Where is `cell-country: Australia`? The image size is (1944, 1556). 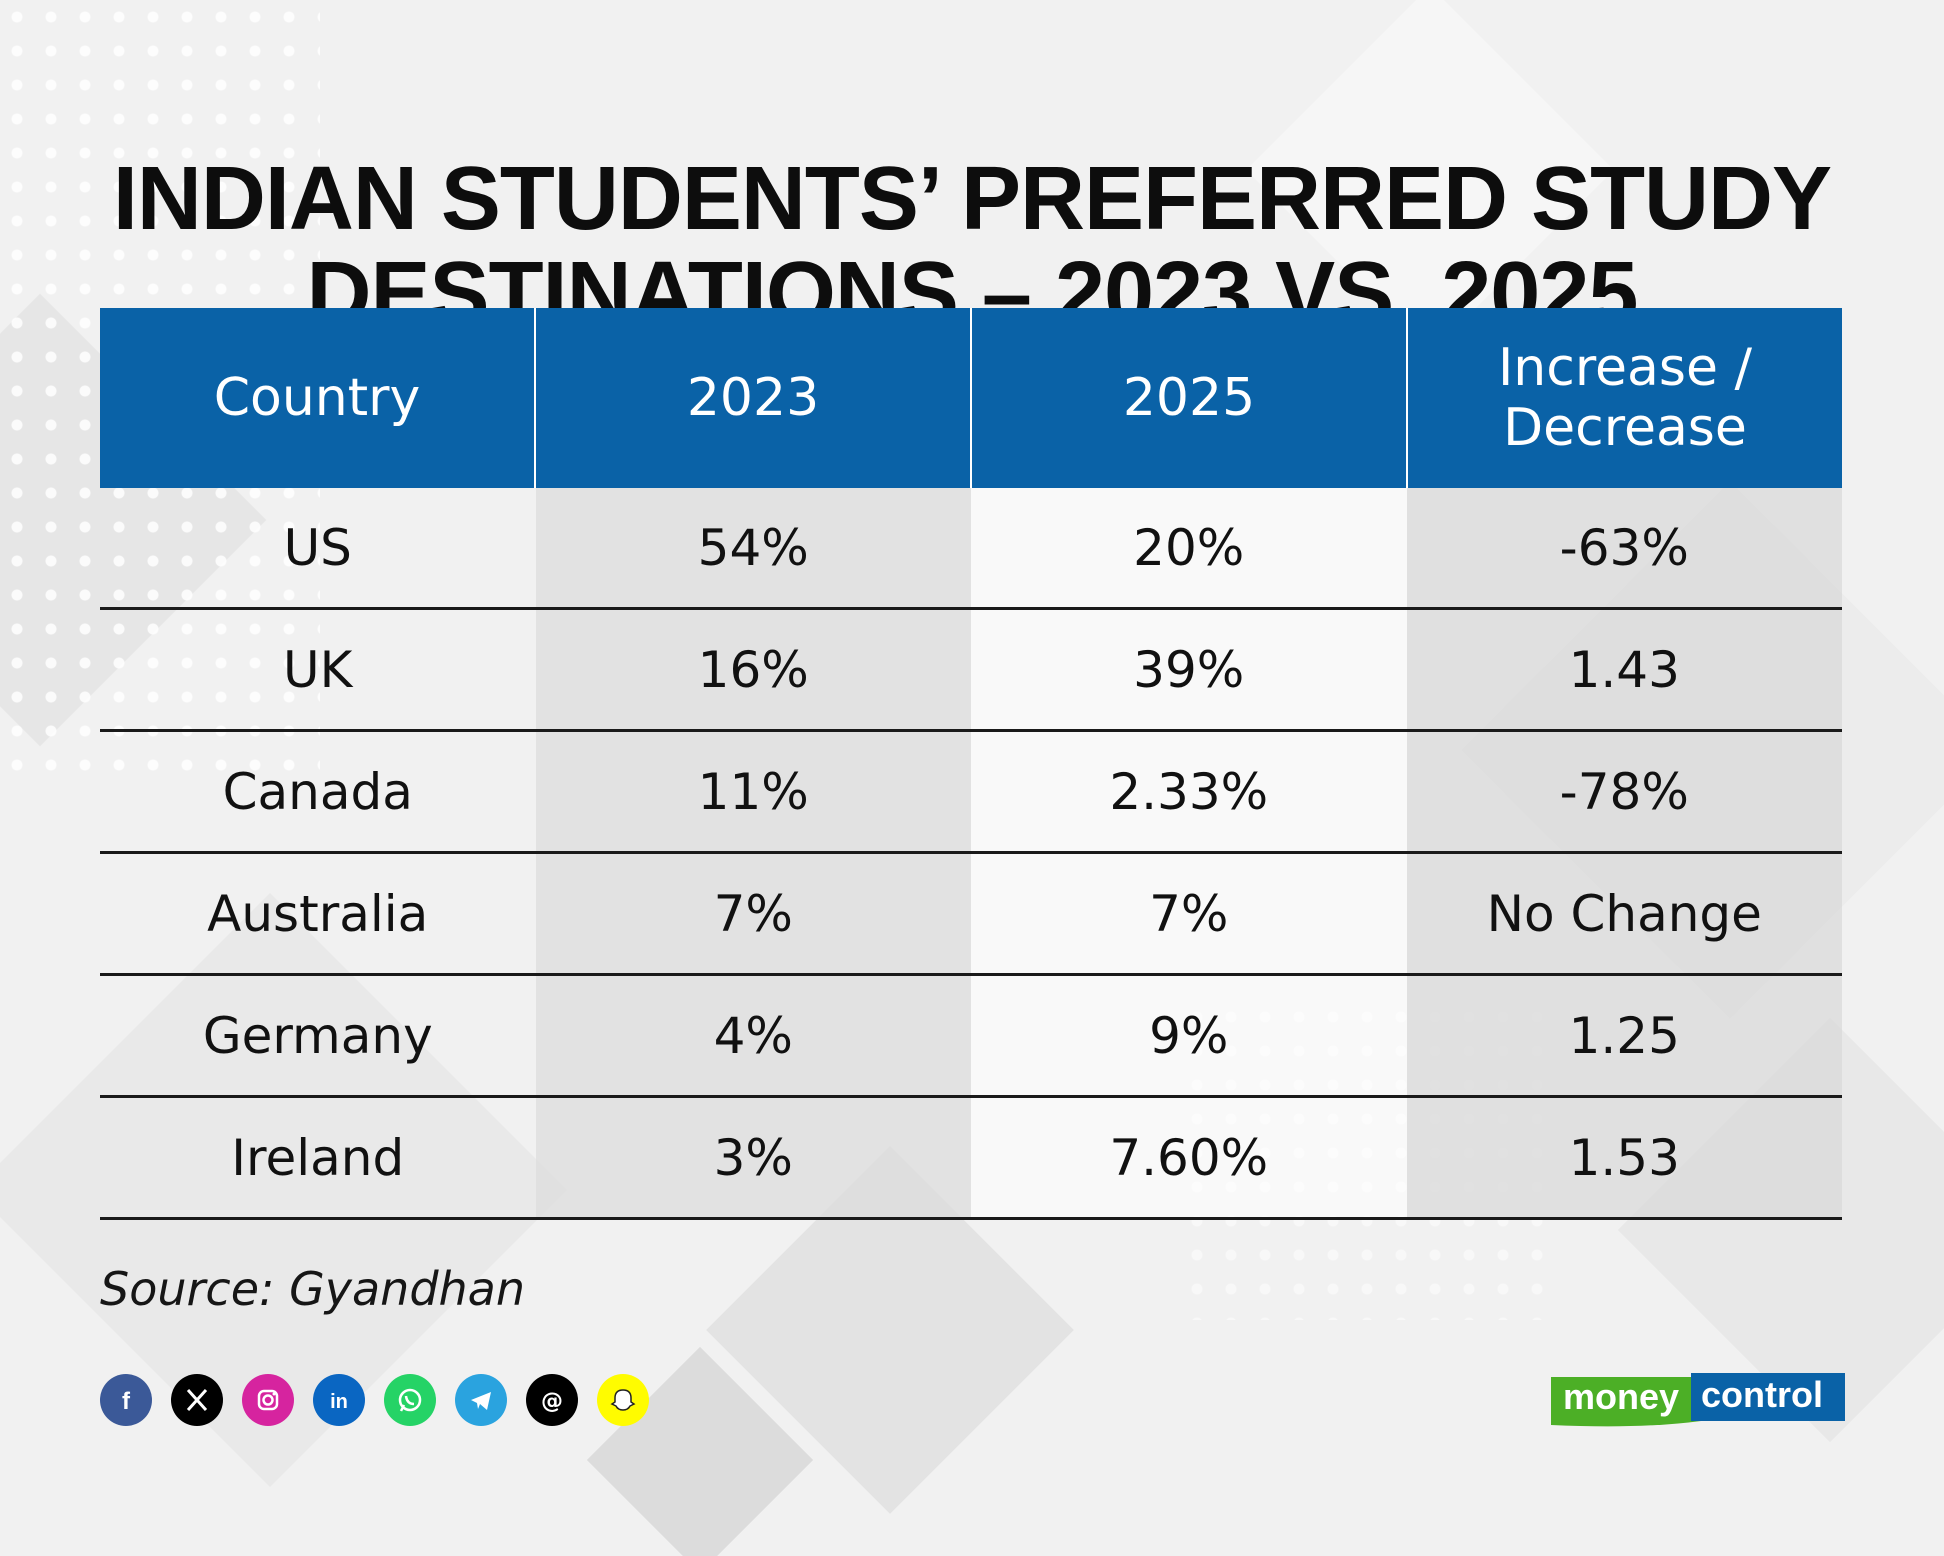 cell-country: Australia is located at coordinates (318, 913).